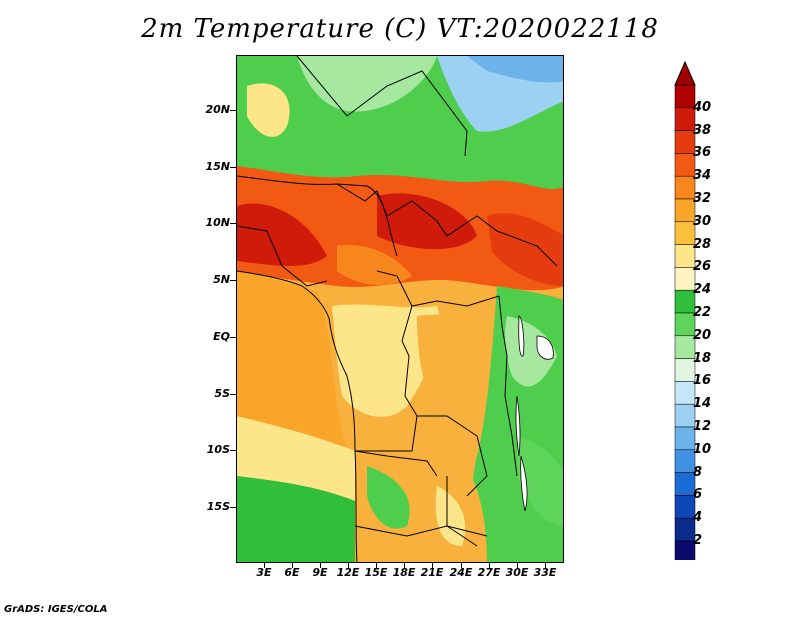 The height and width of the screenshot is (618, 800). What do you see at coordinates (702, 198) in the screenshot?
I see `colorbar-label: 32` at bounding box center [702, 198].